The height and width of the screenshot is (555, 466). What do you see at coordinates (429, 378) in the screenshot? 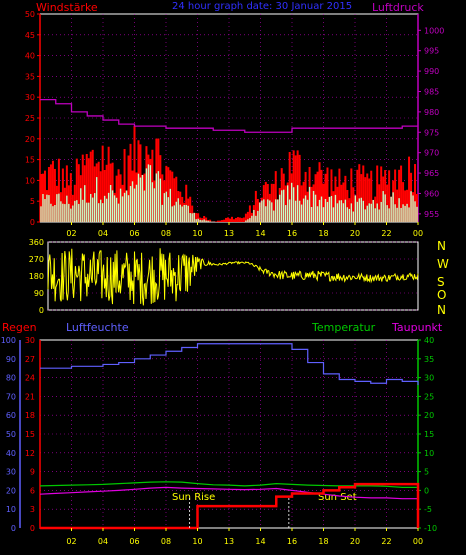
I see `temperature-axis-label: 30` at bounding box center [429, 378].